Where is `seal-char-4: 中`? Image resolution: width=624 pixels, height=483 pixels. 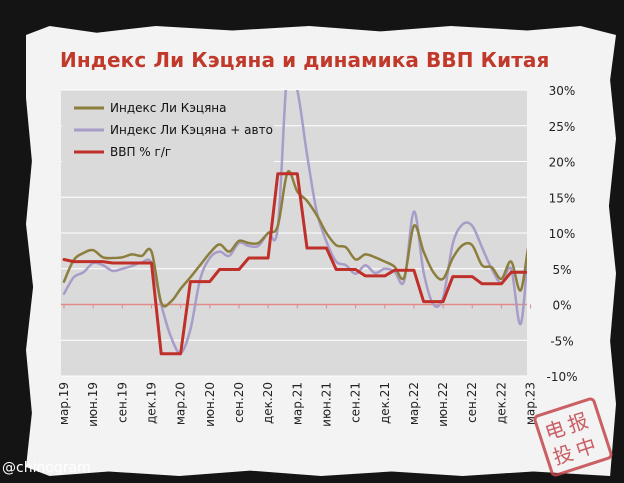
seal-char-4: 中 is located at coordinates (586, 447).